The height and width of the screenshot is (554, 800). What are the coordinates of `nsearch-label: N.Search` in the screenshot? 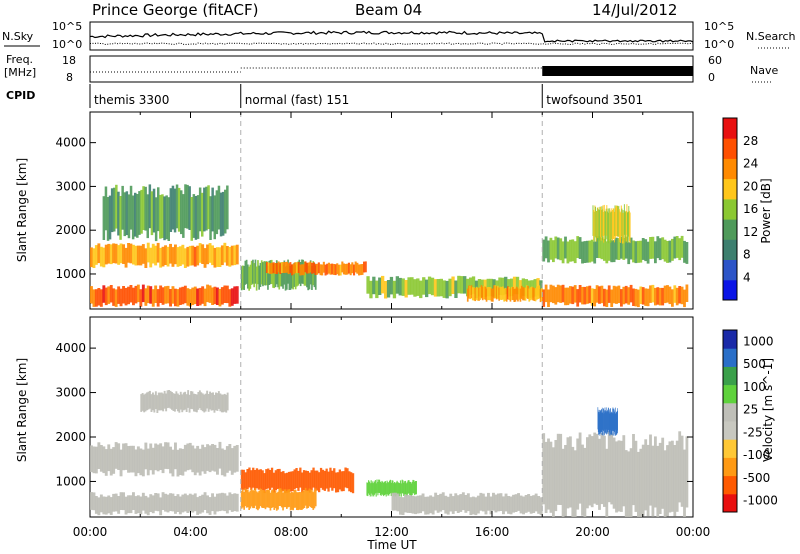 It's located at (771, 36).